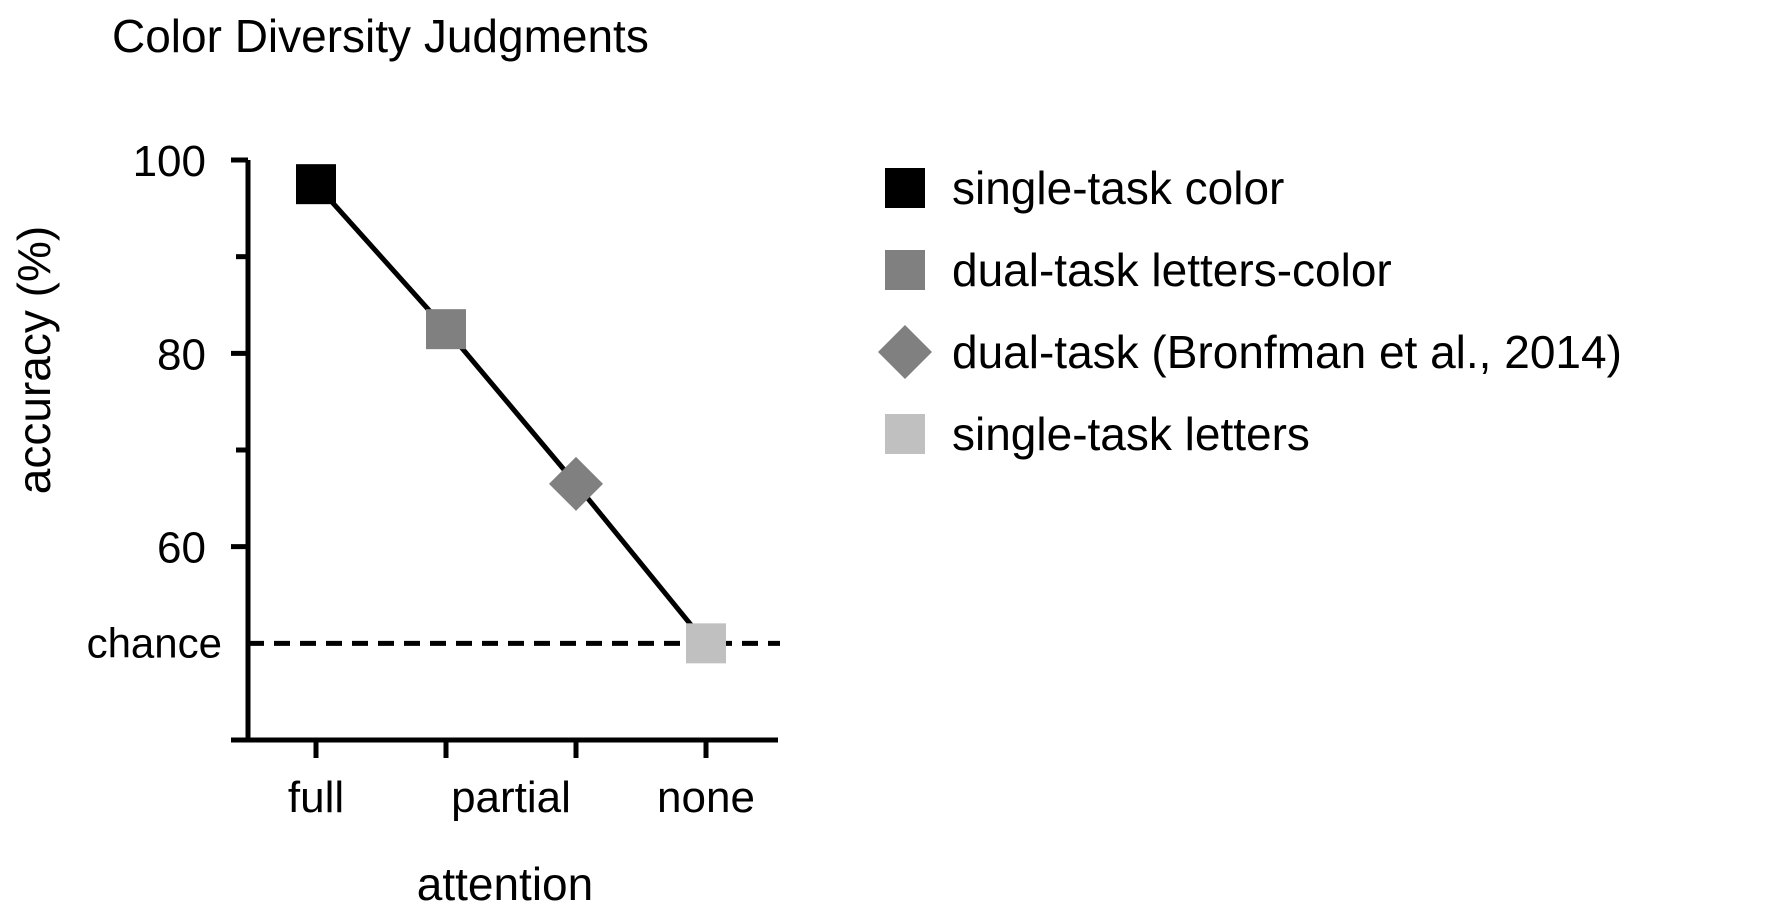 The width and height of the screenshot is (1772, 921). What do you see at coordinates (181, 548) in the screenshot?
I see `y-tick-label: 60` at bounding box center [181, 548].